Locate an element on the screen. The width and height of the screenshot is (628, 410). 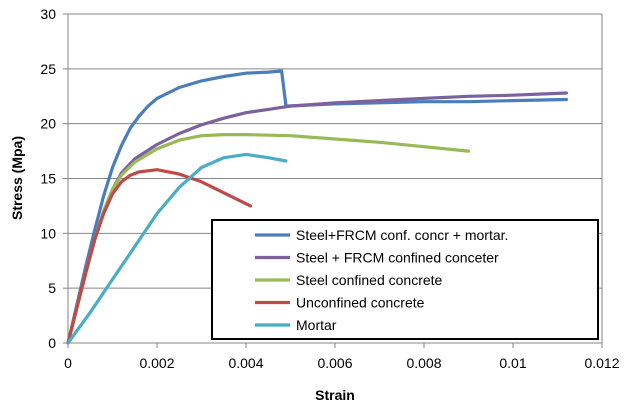
x-tick-label: 0.008 is located at coordinates (423, 363).